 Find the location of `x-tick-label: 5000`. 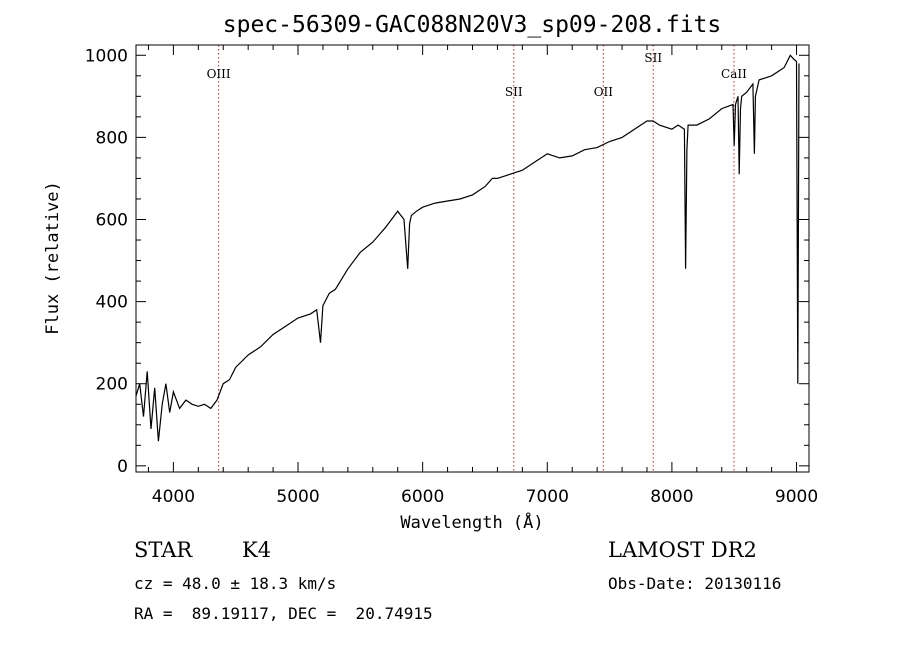

x-tick-label: 5000 is located at coordinates (297, 497).